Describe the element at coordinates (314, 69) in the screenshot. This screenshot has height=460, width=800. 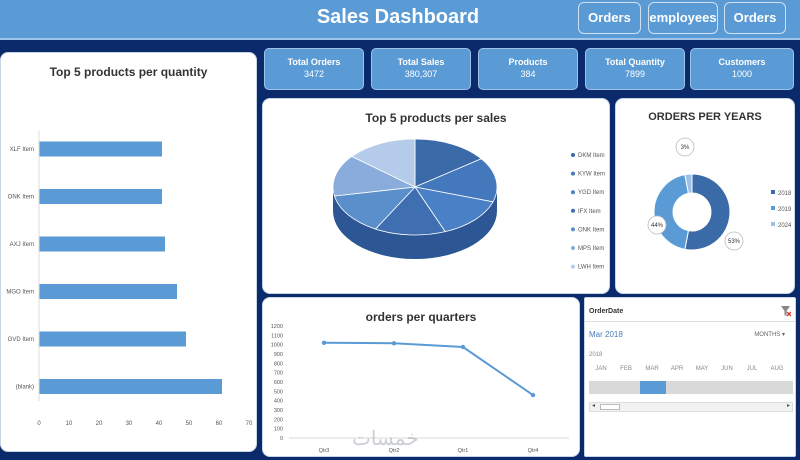
I see `kpi-total-orders: Total Orders 3472` at that location.